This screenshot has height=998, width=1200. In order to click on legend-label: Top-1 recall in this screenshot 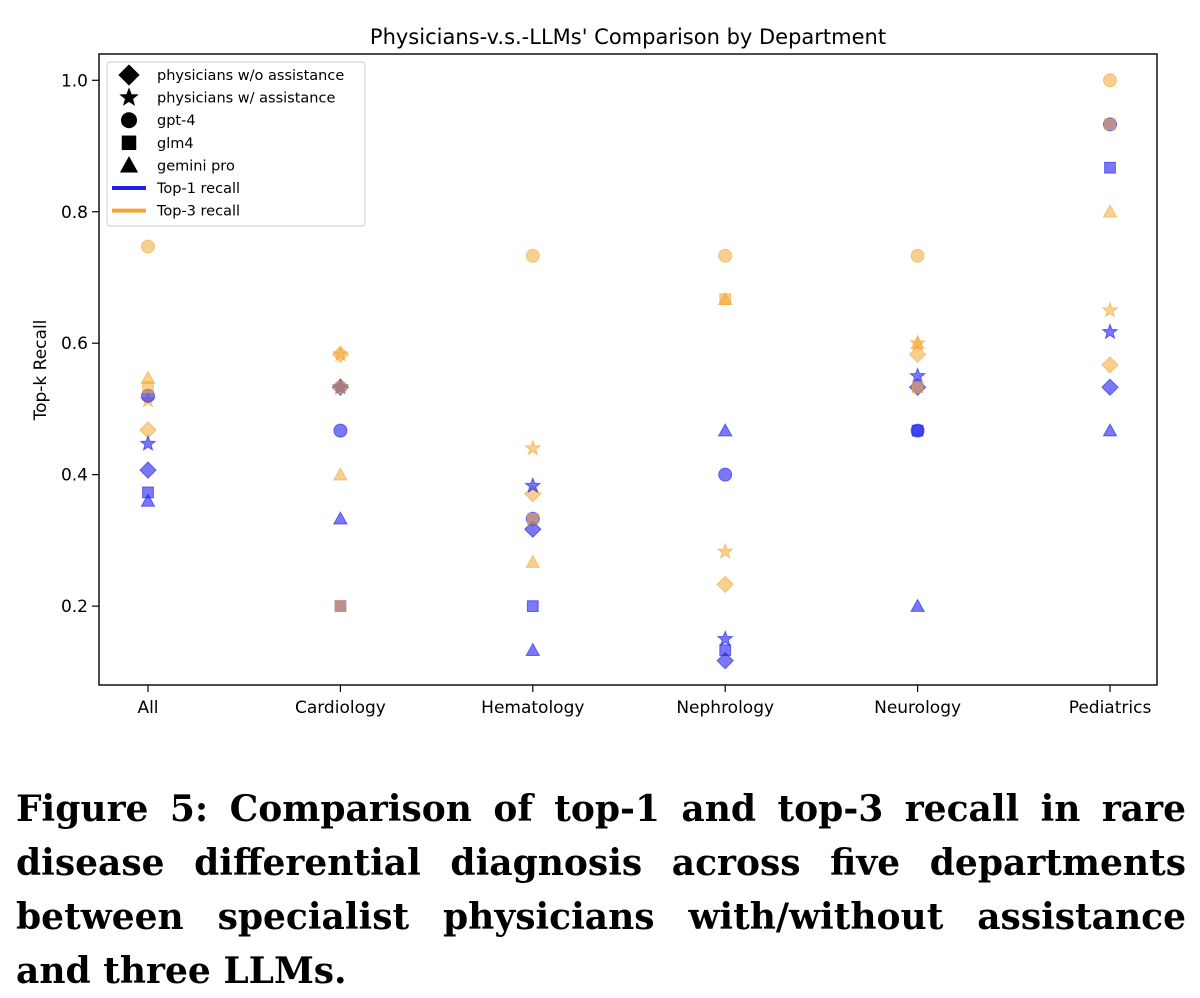, I will do `click(198, 189)`.